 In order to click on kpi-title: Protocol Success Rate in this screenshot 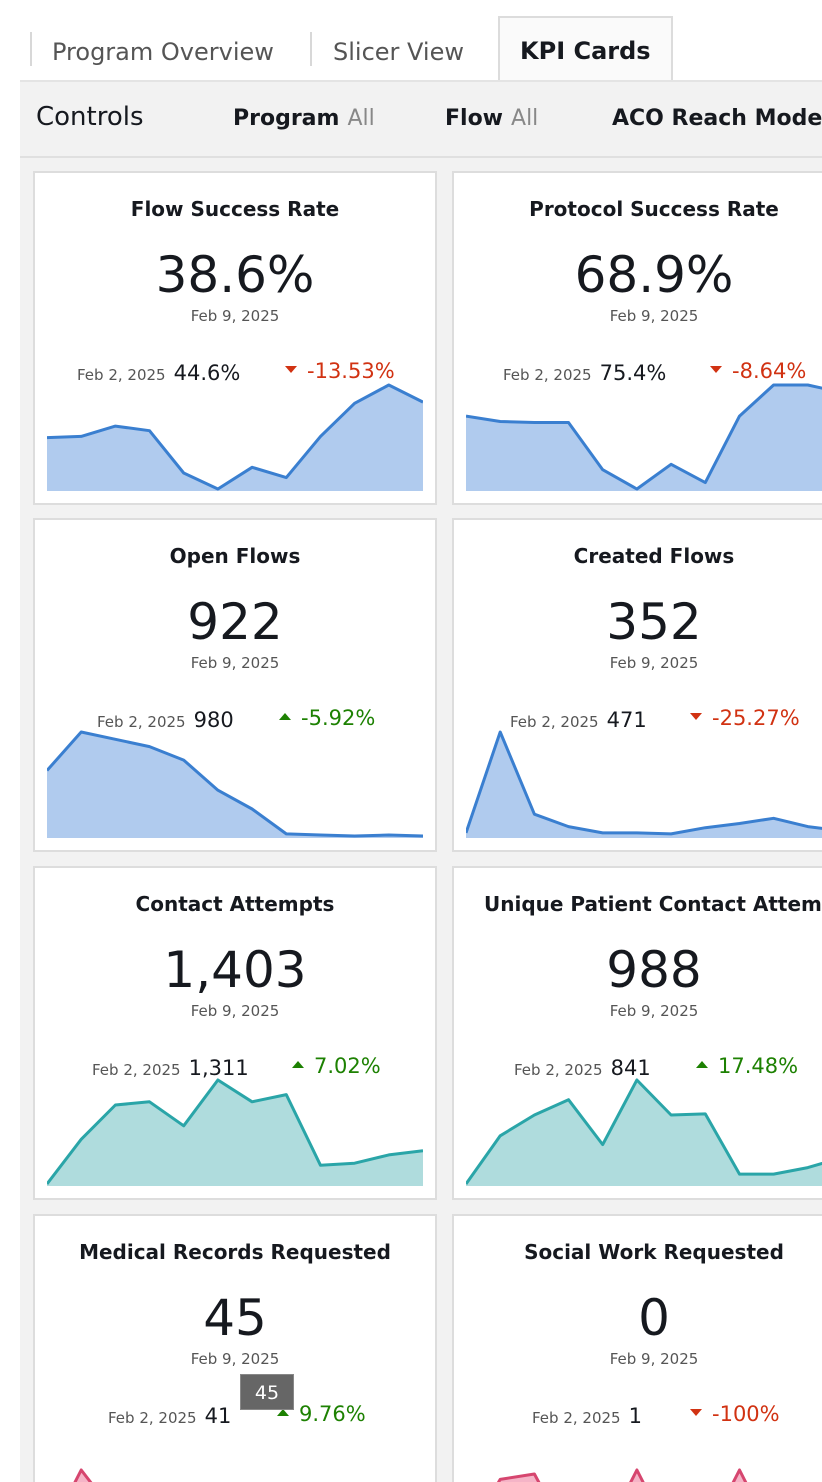, I will do `click(654, 209)`.